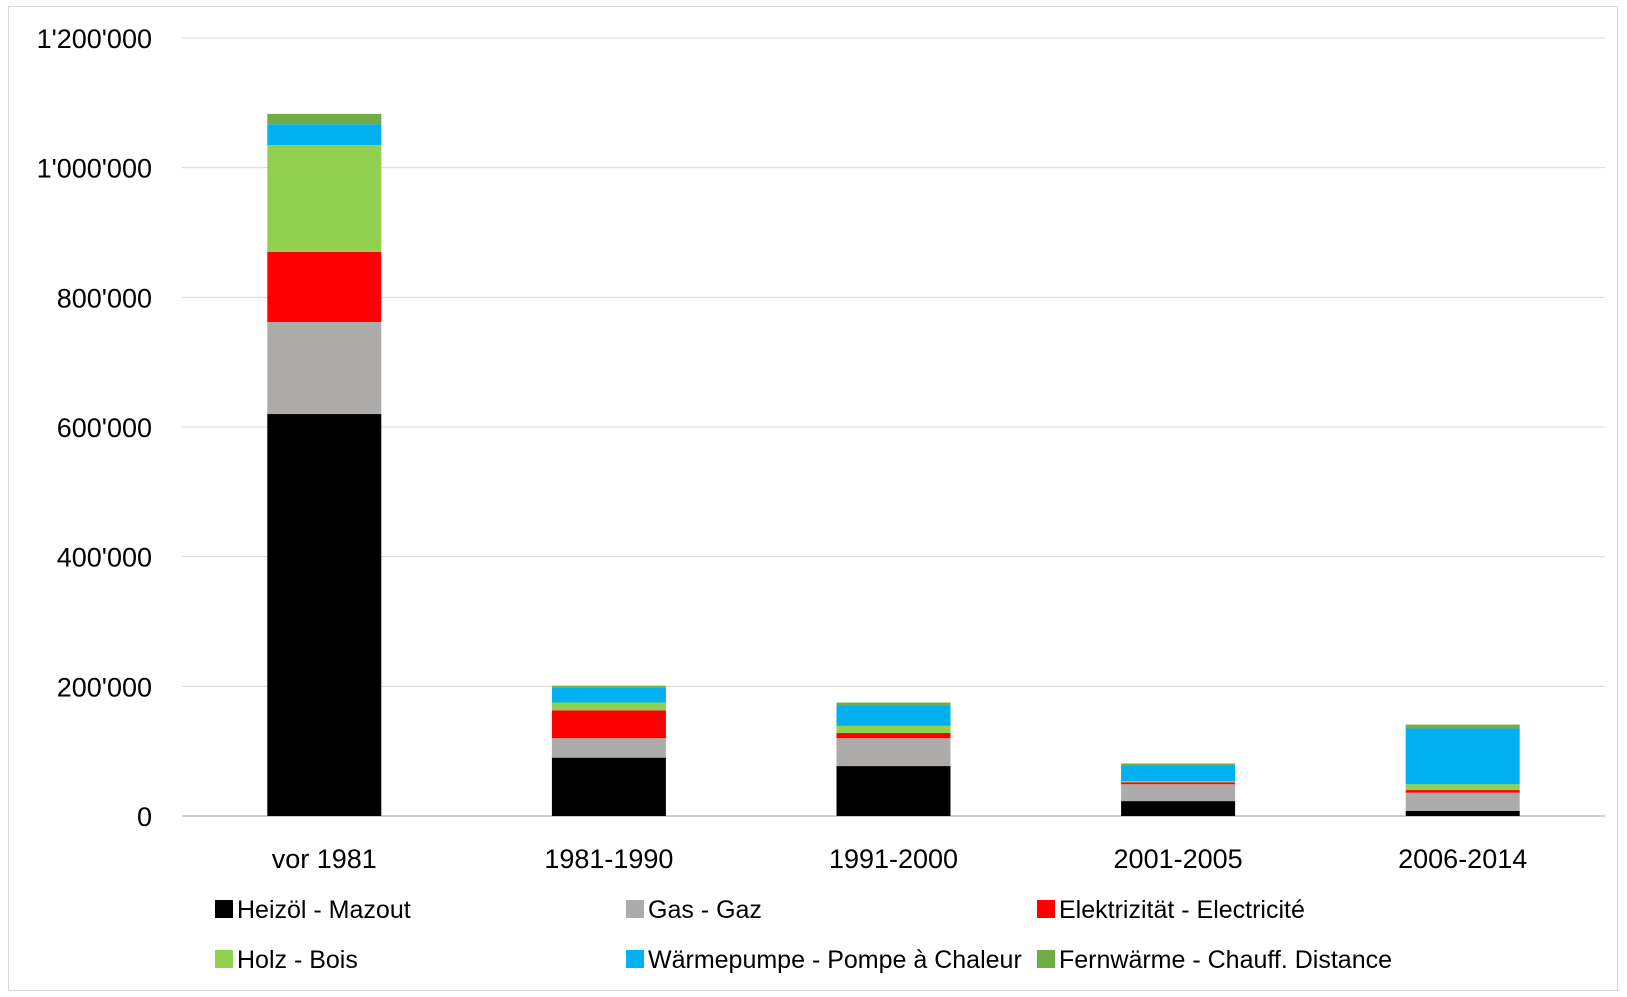  I want to click on y-tick-label: 800'000, so click(104, 298).